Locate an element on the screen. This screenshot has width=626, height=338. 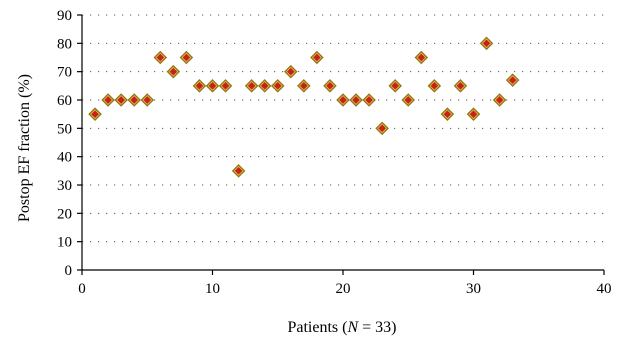
x-axis-title: Patients (N = 33) is located at coordinates (341, 327).